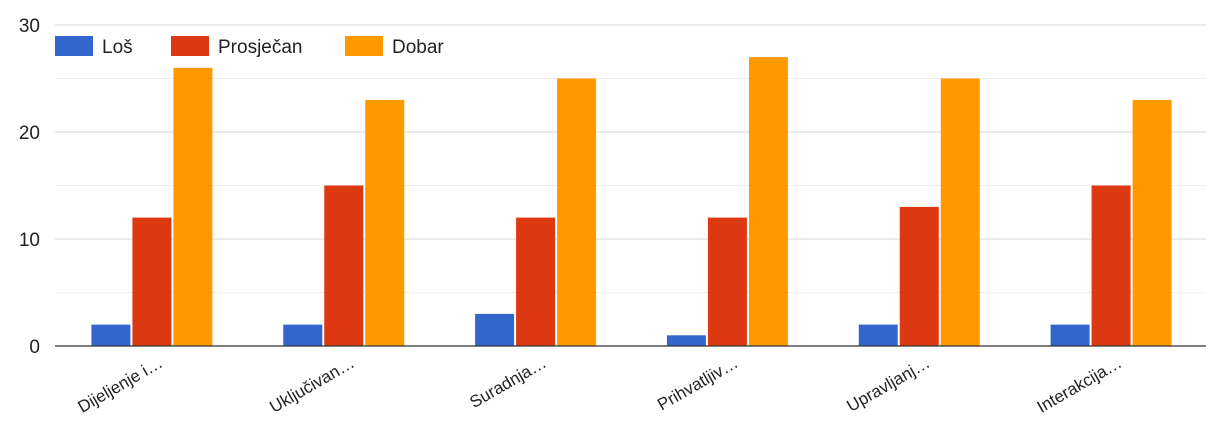 The image size is (1206, 423). Describe the element at coordinates (1070, 335) in the screenshot. I see `bar-loš-6` at that location.